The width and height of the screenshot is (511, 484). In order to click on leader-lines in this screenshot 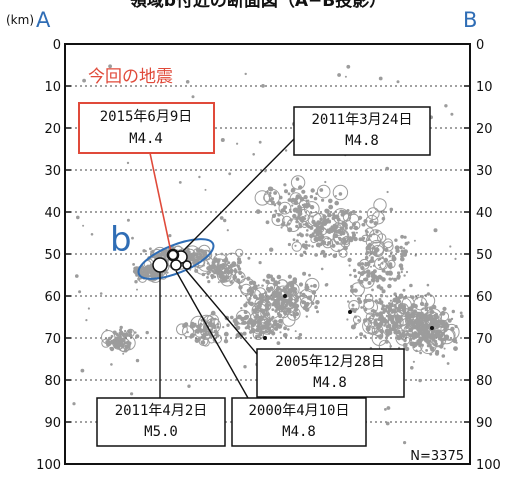, I will do `click(227, 268)`.